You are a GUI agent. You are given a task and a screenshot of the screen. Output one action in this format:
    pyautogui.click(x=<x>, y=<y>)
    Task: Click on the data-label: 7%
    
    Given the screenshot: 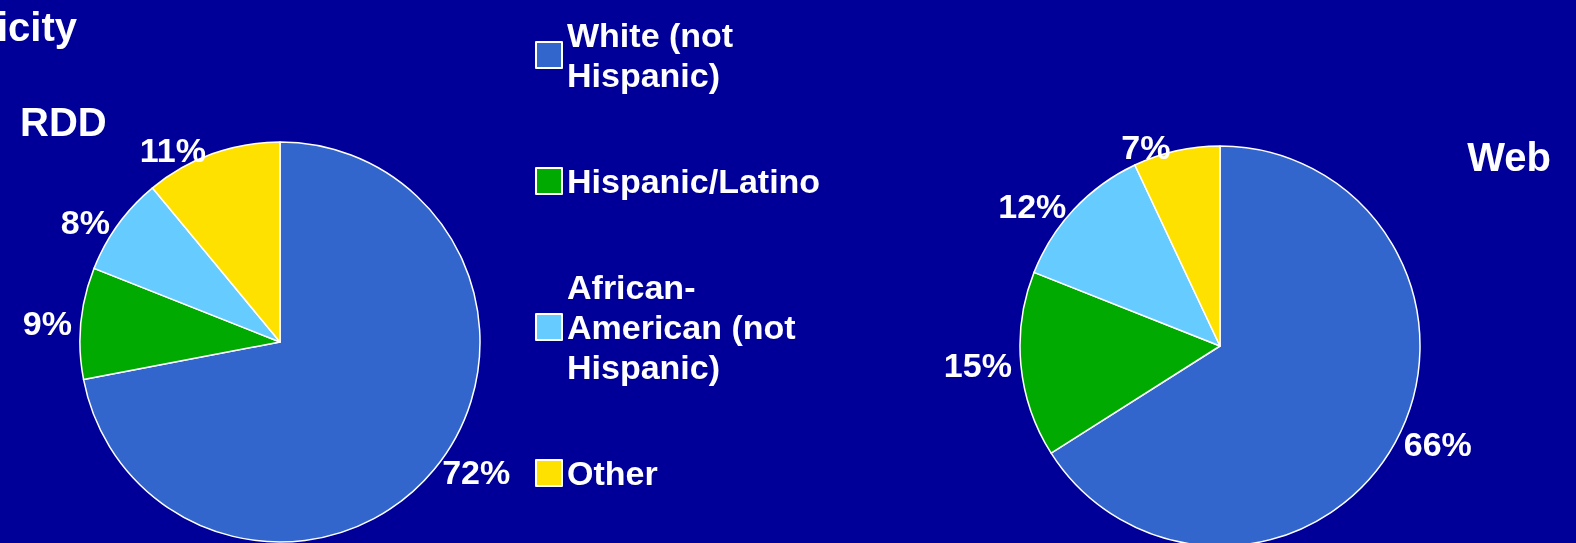 What is the action you would take?
    pyautogui.click(x=1146, y=146)
    